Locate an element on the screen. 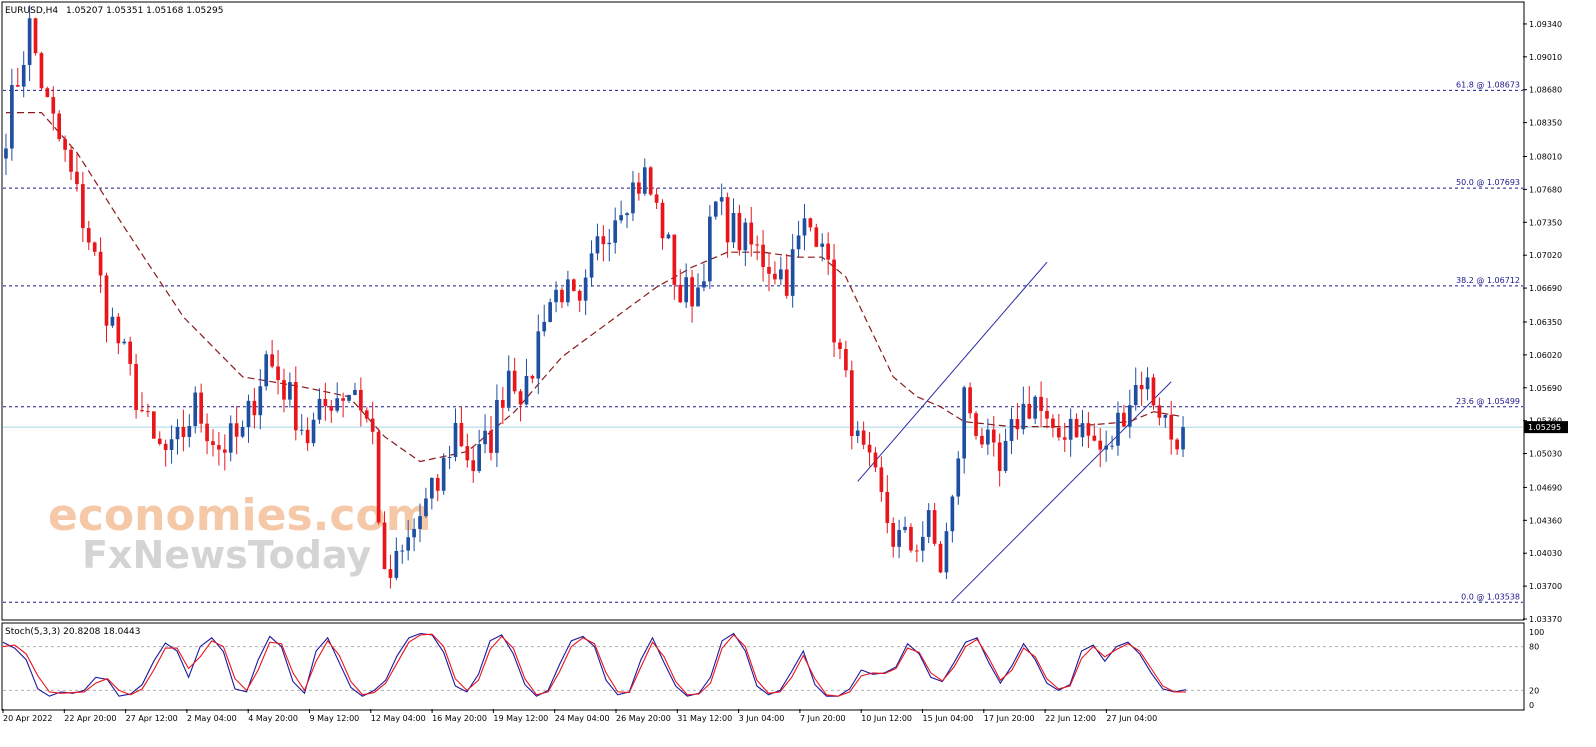 This screenshot has height=747, width=1596. time-tick-label: 22 Jun 12:00 is located at coordinates (1070, 718).